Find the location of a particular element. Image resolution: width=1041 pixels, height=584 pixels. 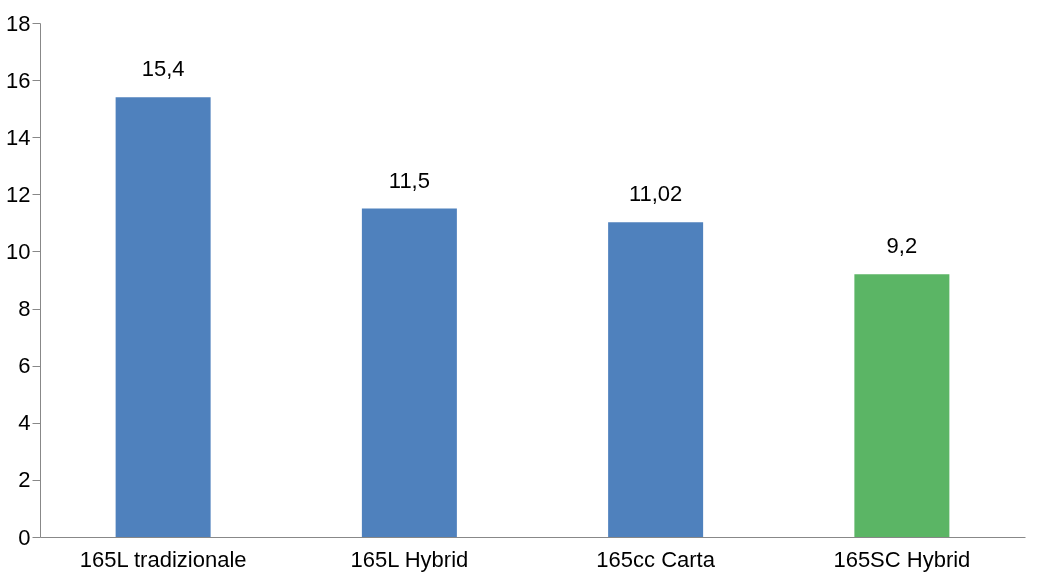

y-tick-label: 14 is located at coordinates (18, 137).